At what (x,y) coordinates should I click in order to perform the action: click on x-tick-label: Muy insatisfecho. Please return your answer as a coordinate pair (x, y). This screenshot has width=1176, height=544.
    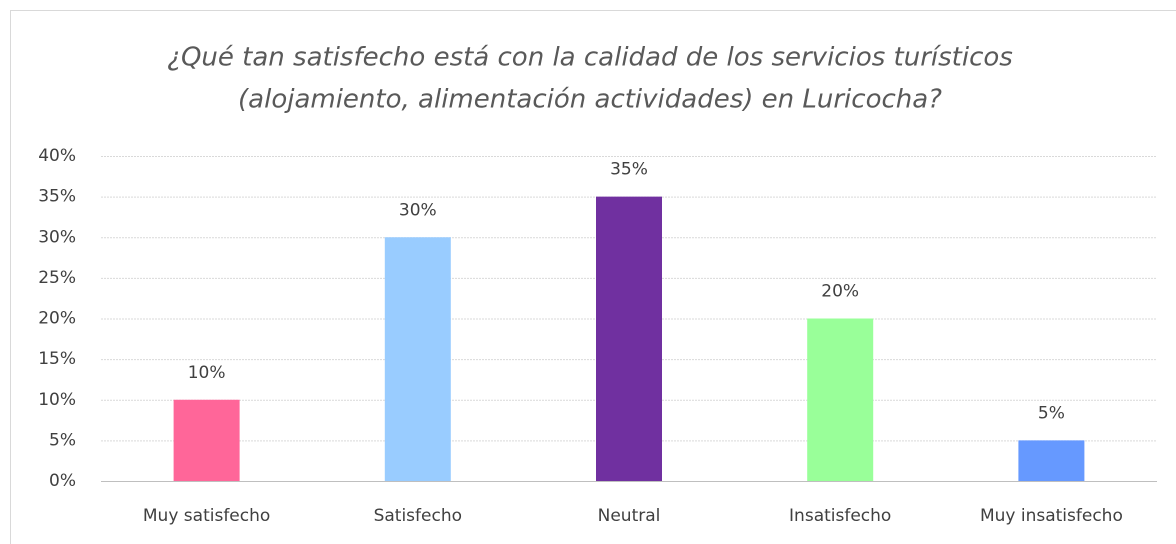
    Looking at the image, I should click on (1051, 516).